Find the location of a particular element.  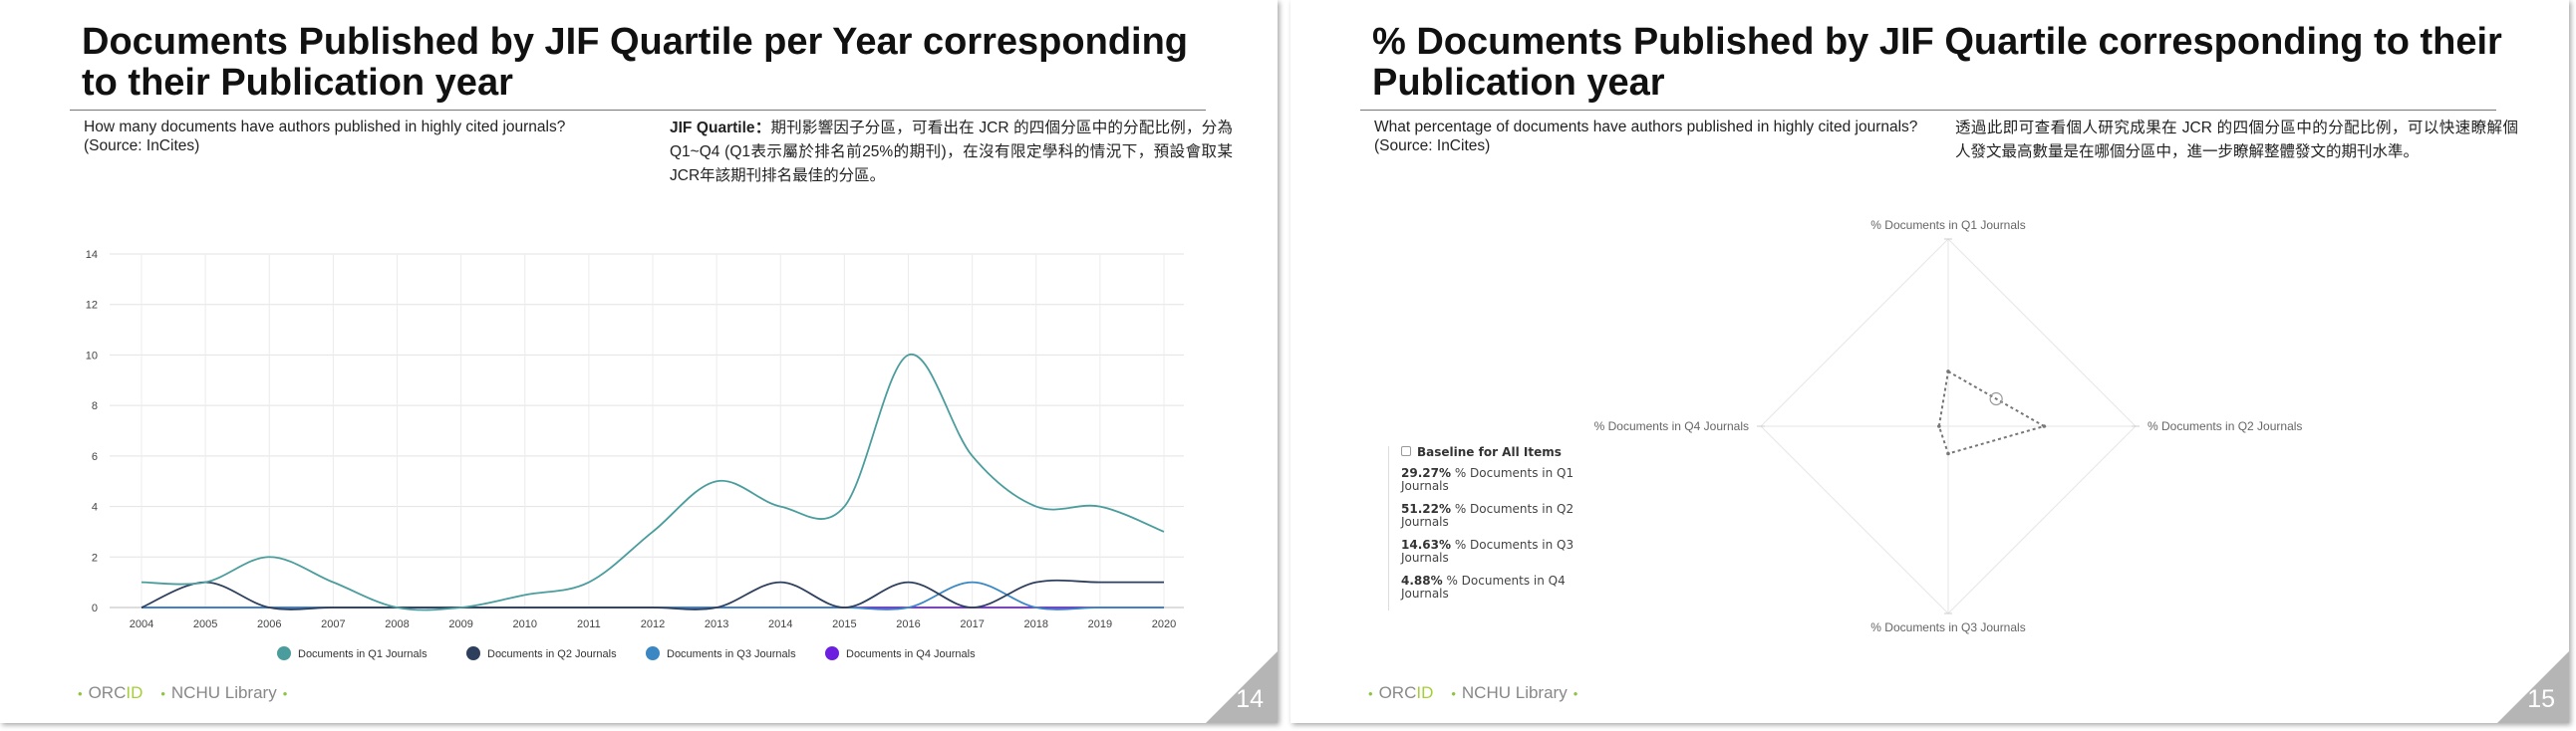

legend-label: Documents in Q4 Journals is located at coordinates (911, 654).